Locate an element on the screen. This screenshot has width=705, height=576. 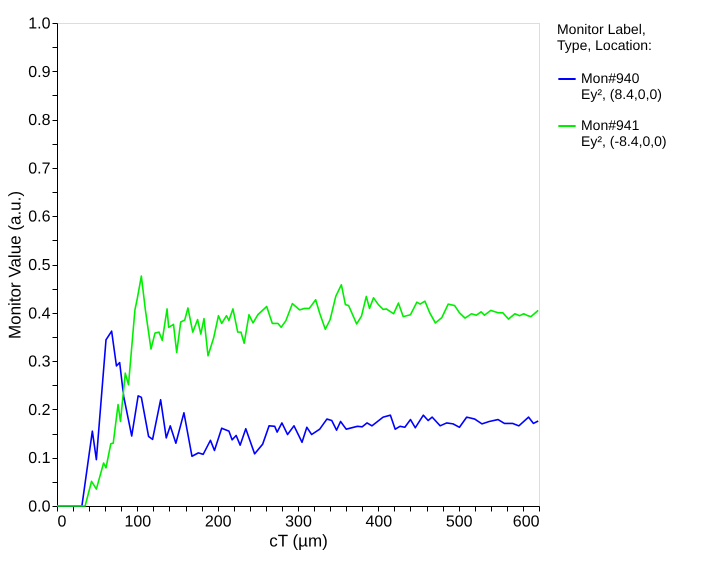
y-tick-label: 0.3 is located at coordinates (39, 362).